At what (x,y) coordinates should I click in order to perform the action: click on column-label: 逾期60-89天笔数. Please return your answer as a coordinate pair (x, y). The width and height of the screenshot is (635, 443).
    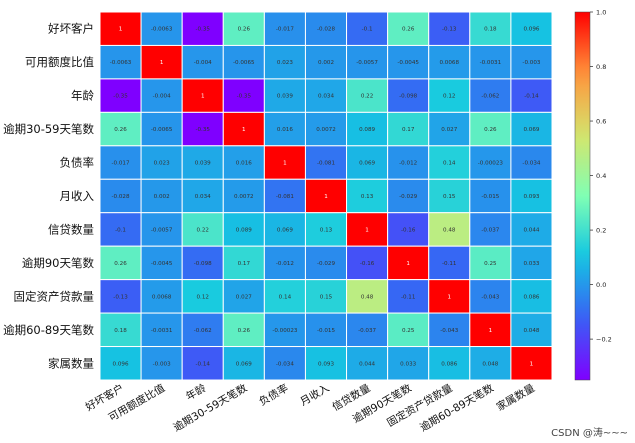
    Looking at the image, I should click on (456, 407).